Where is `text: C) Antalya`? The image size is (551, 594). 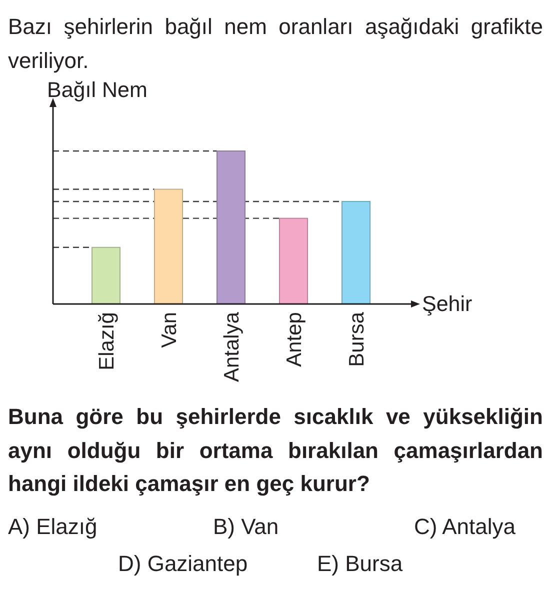 text: C) Antalya is located at coordinates (465, 527).